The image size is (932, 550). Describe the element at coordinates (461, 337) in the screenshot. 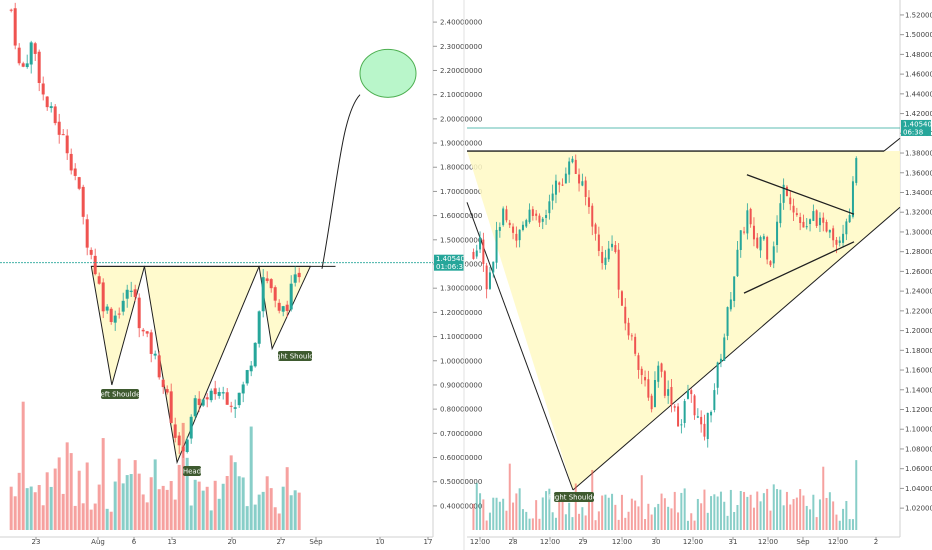

I see `y-tick-label: 1.10000000` at that location.